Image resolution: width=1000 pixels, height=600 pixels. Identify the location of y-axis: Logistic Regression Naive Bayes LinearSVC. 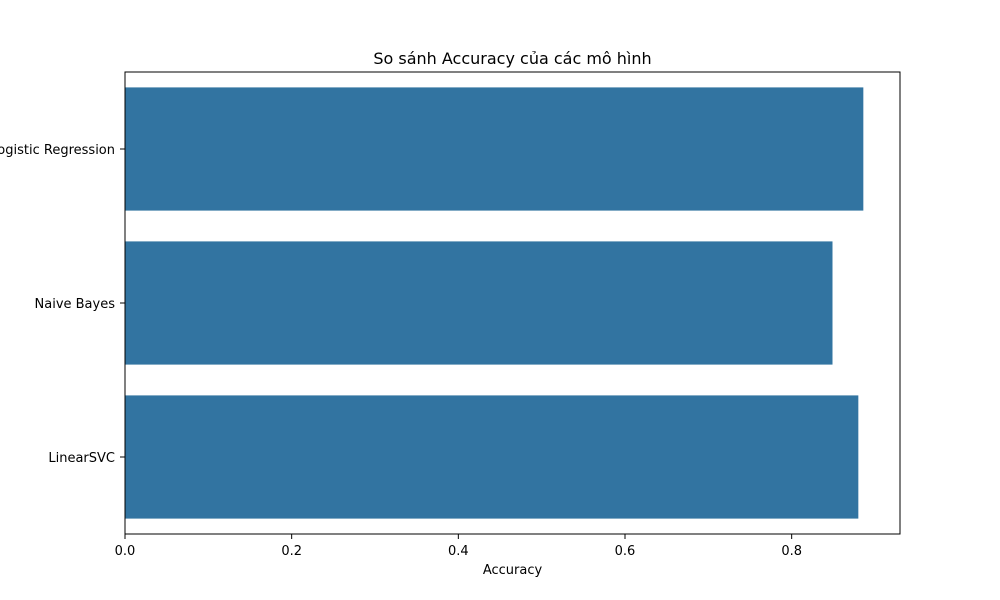
(62, 304).